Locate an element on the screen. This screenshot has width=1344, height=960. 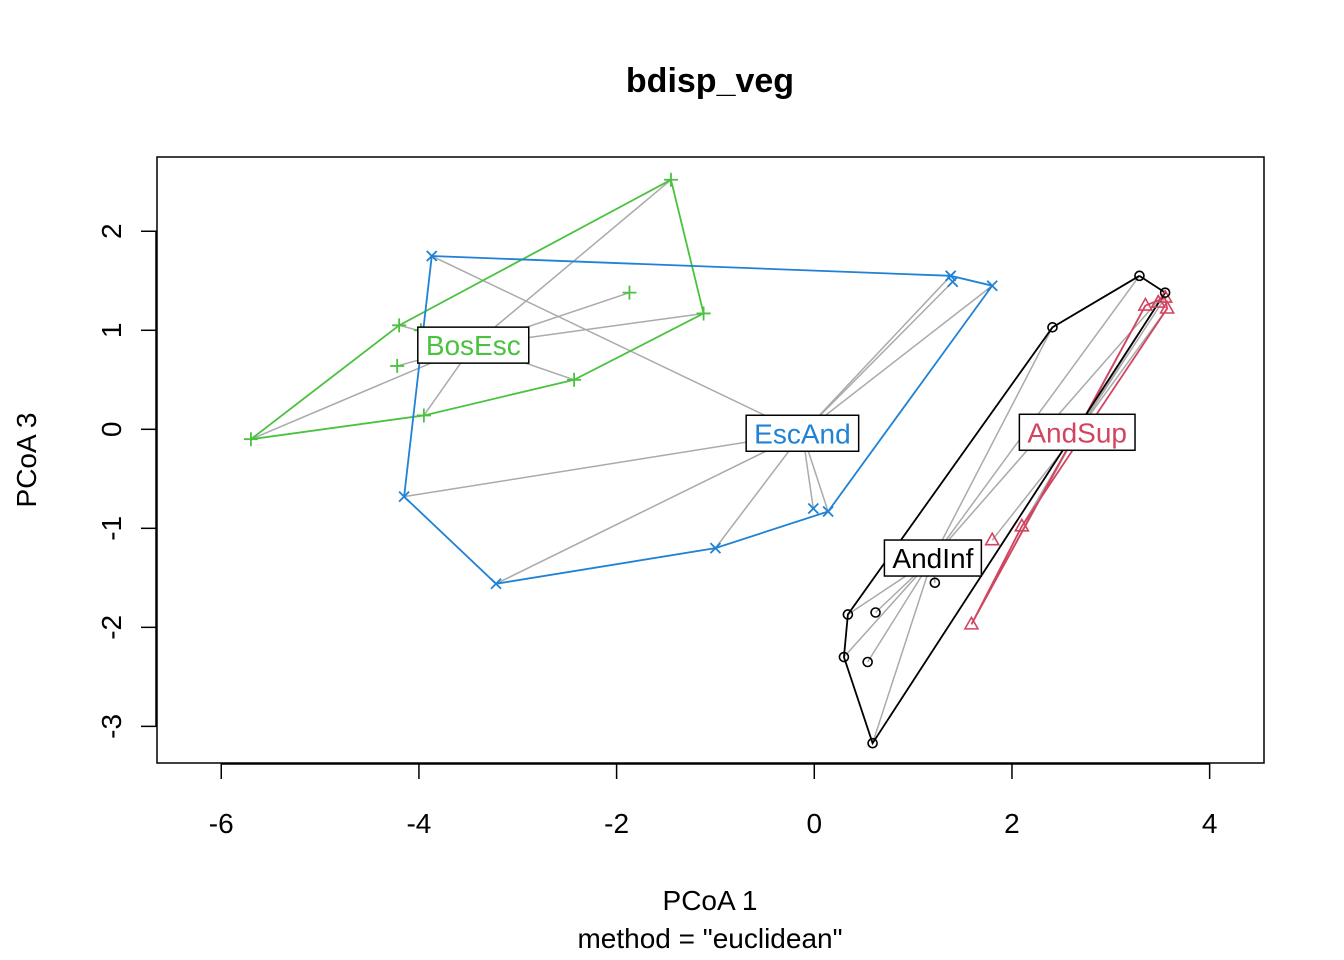
group-labels: BosEsc EscAnd AndSup AndInf is located at coordinates (776, 451).